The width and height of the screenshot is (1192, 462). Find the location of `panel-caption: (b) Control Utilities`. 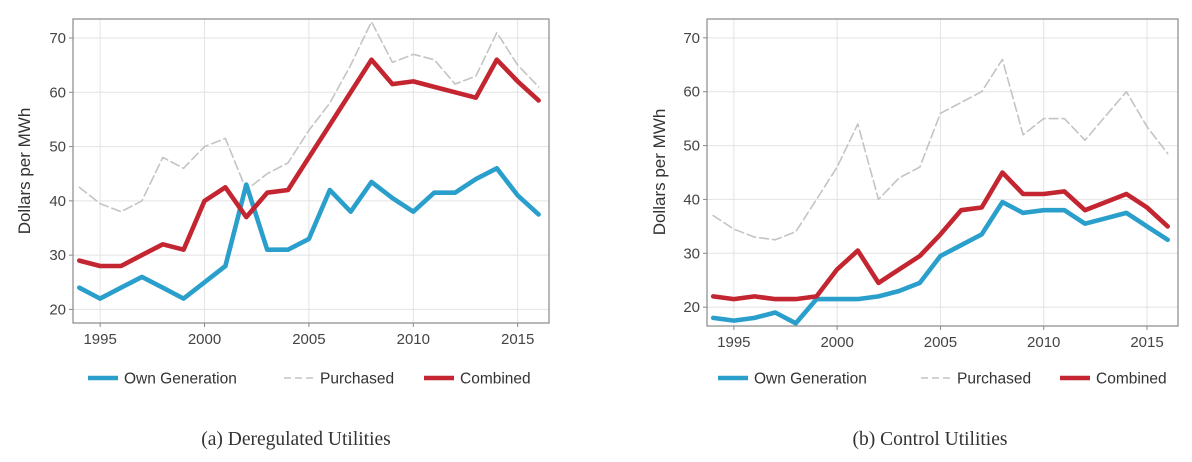

panel-caption: (b) Control Utilities is located at coordinates (930, 439).